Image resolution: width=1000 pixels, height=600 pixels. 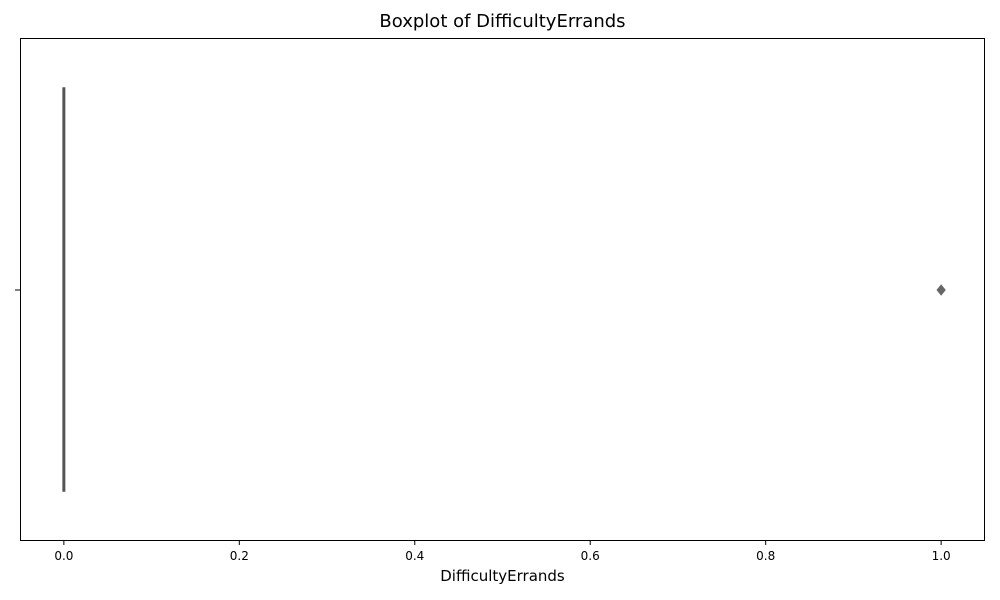 I want to click on x-axis-ticks: 0.0 0.2 0.4 0.6 0.8 1.0, so click(x=502, y=551).